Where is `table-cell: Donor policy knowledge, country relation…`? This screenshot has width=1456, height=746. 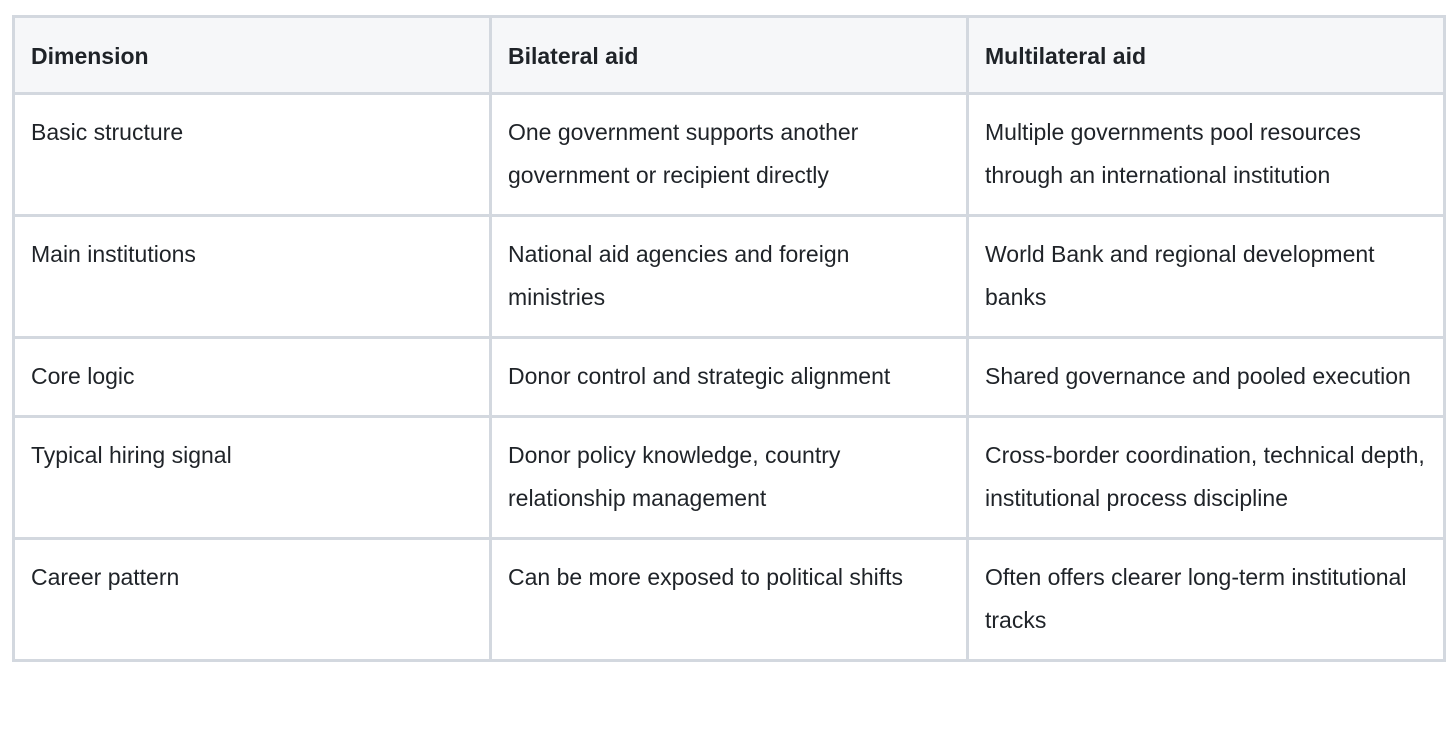 table-cell: Donor policy knowledge, country relation… is located at coordinates (729, 477).